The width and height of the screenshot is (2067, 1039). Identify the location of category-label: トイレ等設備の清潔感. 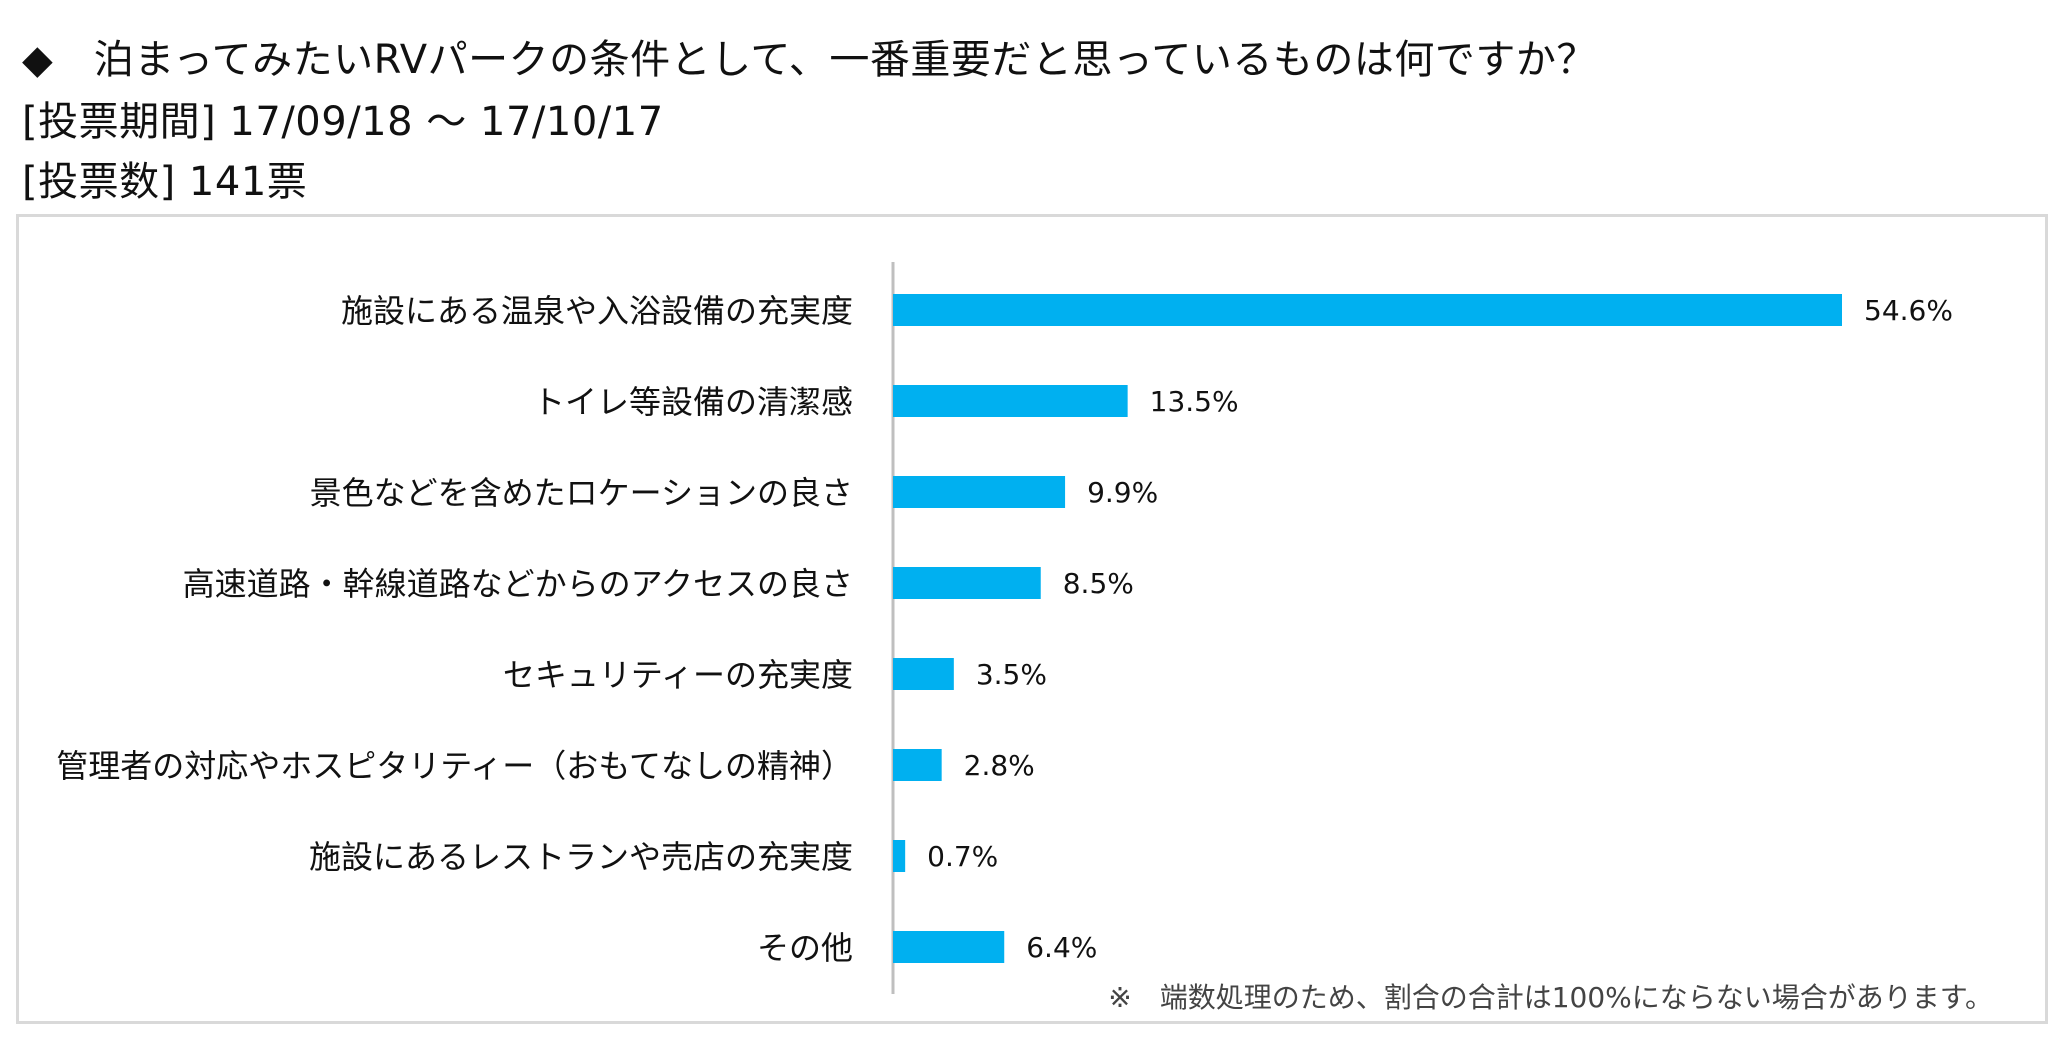
(693, 402).